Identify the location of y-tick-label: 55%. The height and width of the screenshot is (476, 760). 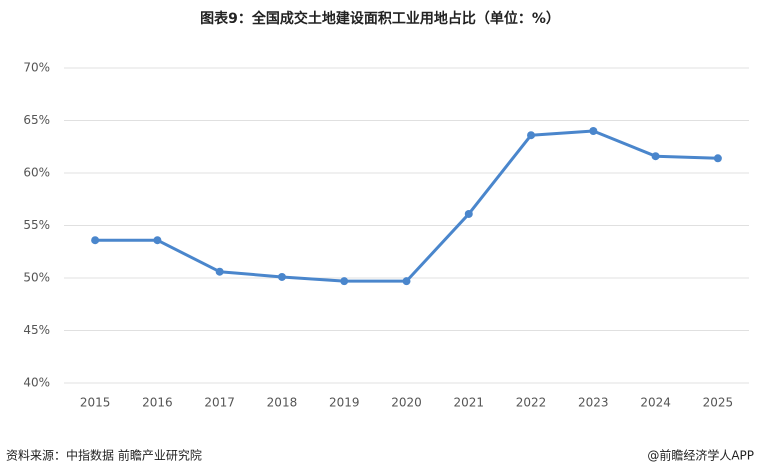
(36, 225).